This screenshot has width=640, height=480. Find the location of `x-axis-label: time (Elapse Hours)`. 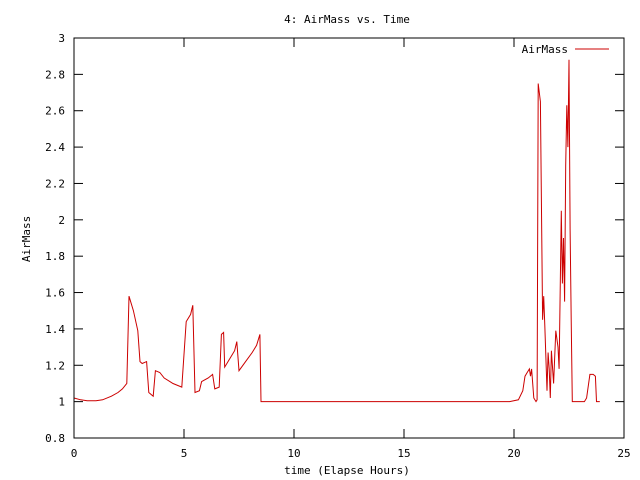

x-axis-label: time (Elapse Hours) is located at coordinates (347, 470).